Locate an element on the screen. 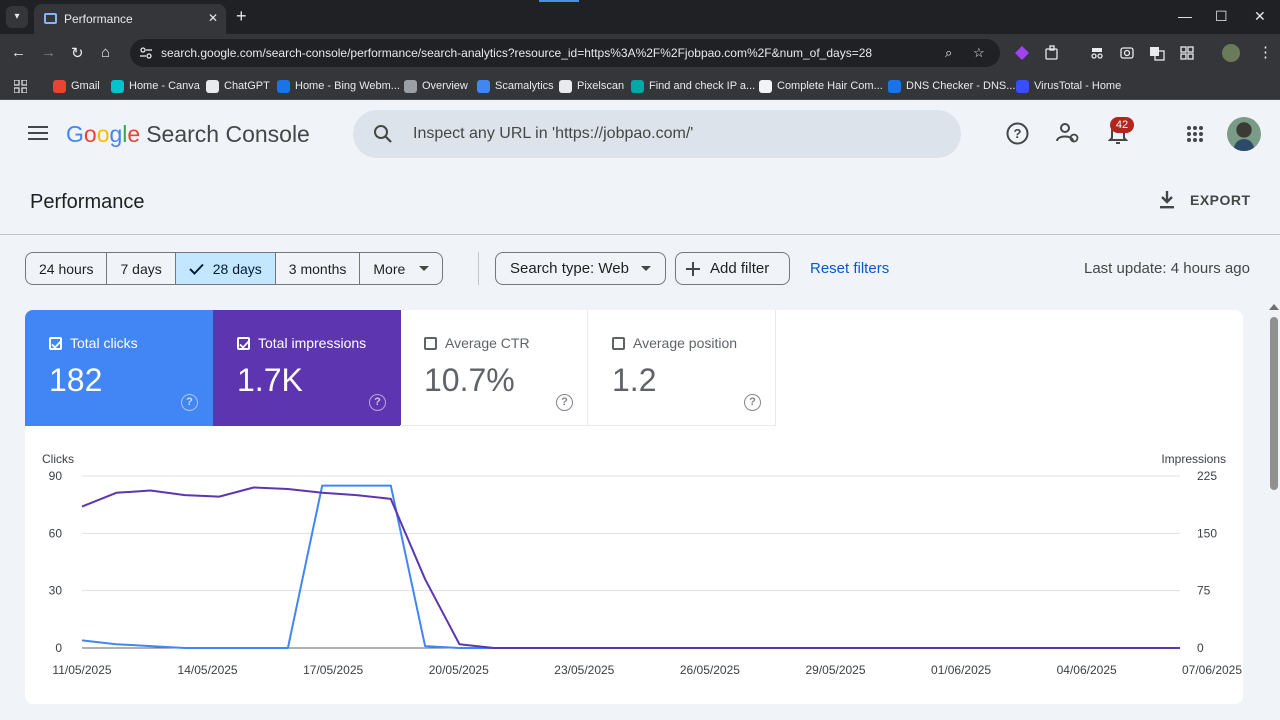  page-title: Performance is located at coordinates (87, 202).